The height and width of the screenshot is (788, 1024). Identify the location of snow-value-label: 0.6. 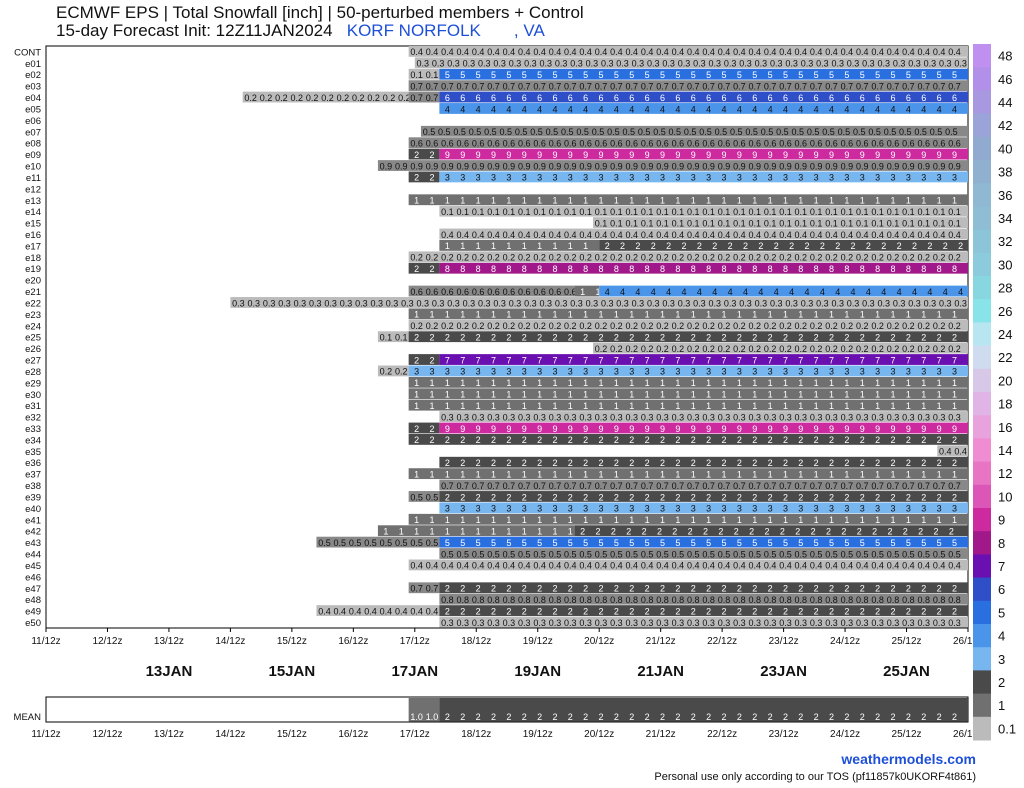
(555, 144).